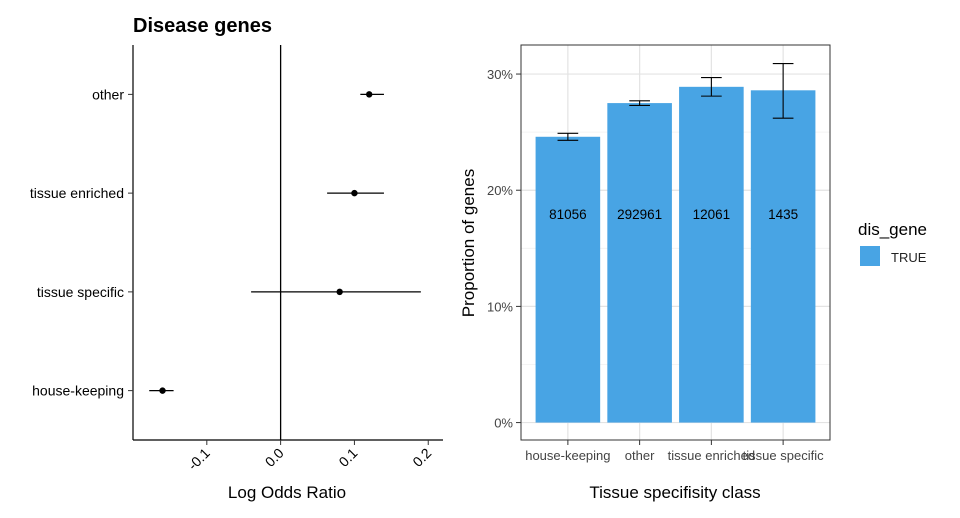 This screenshot has height=518, width=960. Describe the element at coordinates (503, 423) in the screenshot. I see `y-tick-label-0: 0%` at that location.